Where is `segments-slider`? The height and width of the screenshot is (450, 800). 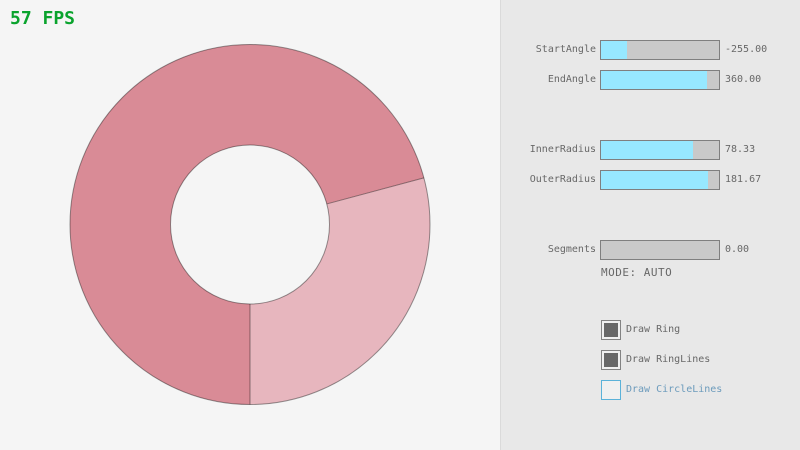
segments-slider is located at coordinates (660, 250).